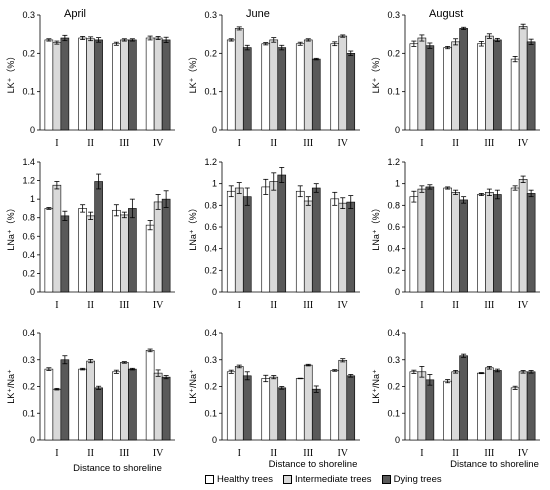  I want to click on chart-title: June, so click(258, 14).